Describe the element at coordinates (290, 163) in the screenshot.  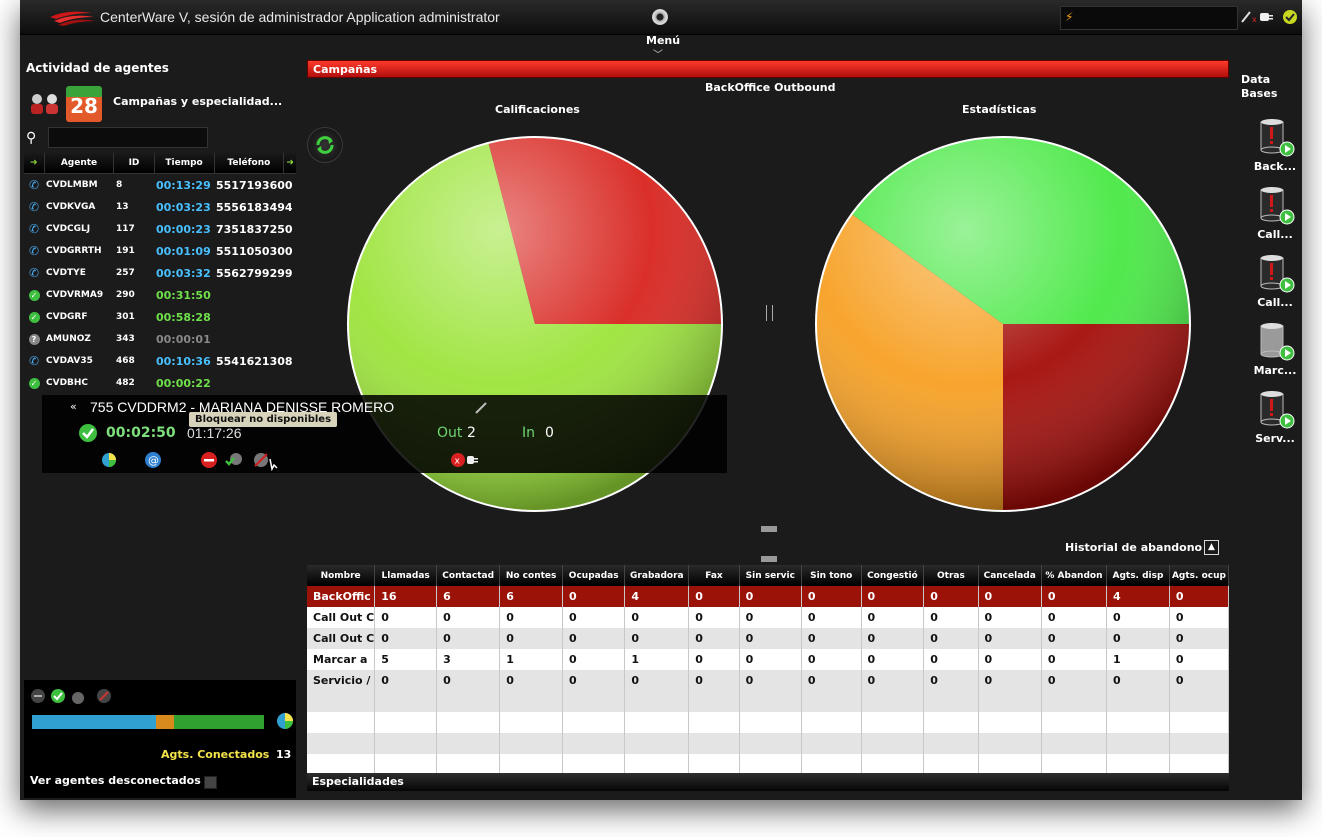
I see `expand-right-arrow-icon: ➜` at that location.